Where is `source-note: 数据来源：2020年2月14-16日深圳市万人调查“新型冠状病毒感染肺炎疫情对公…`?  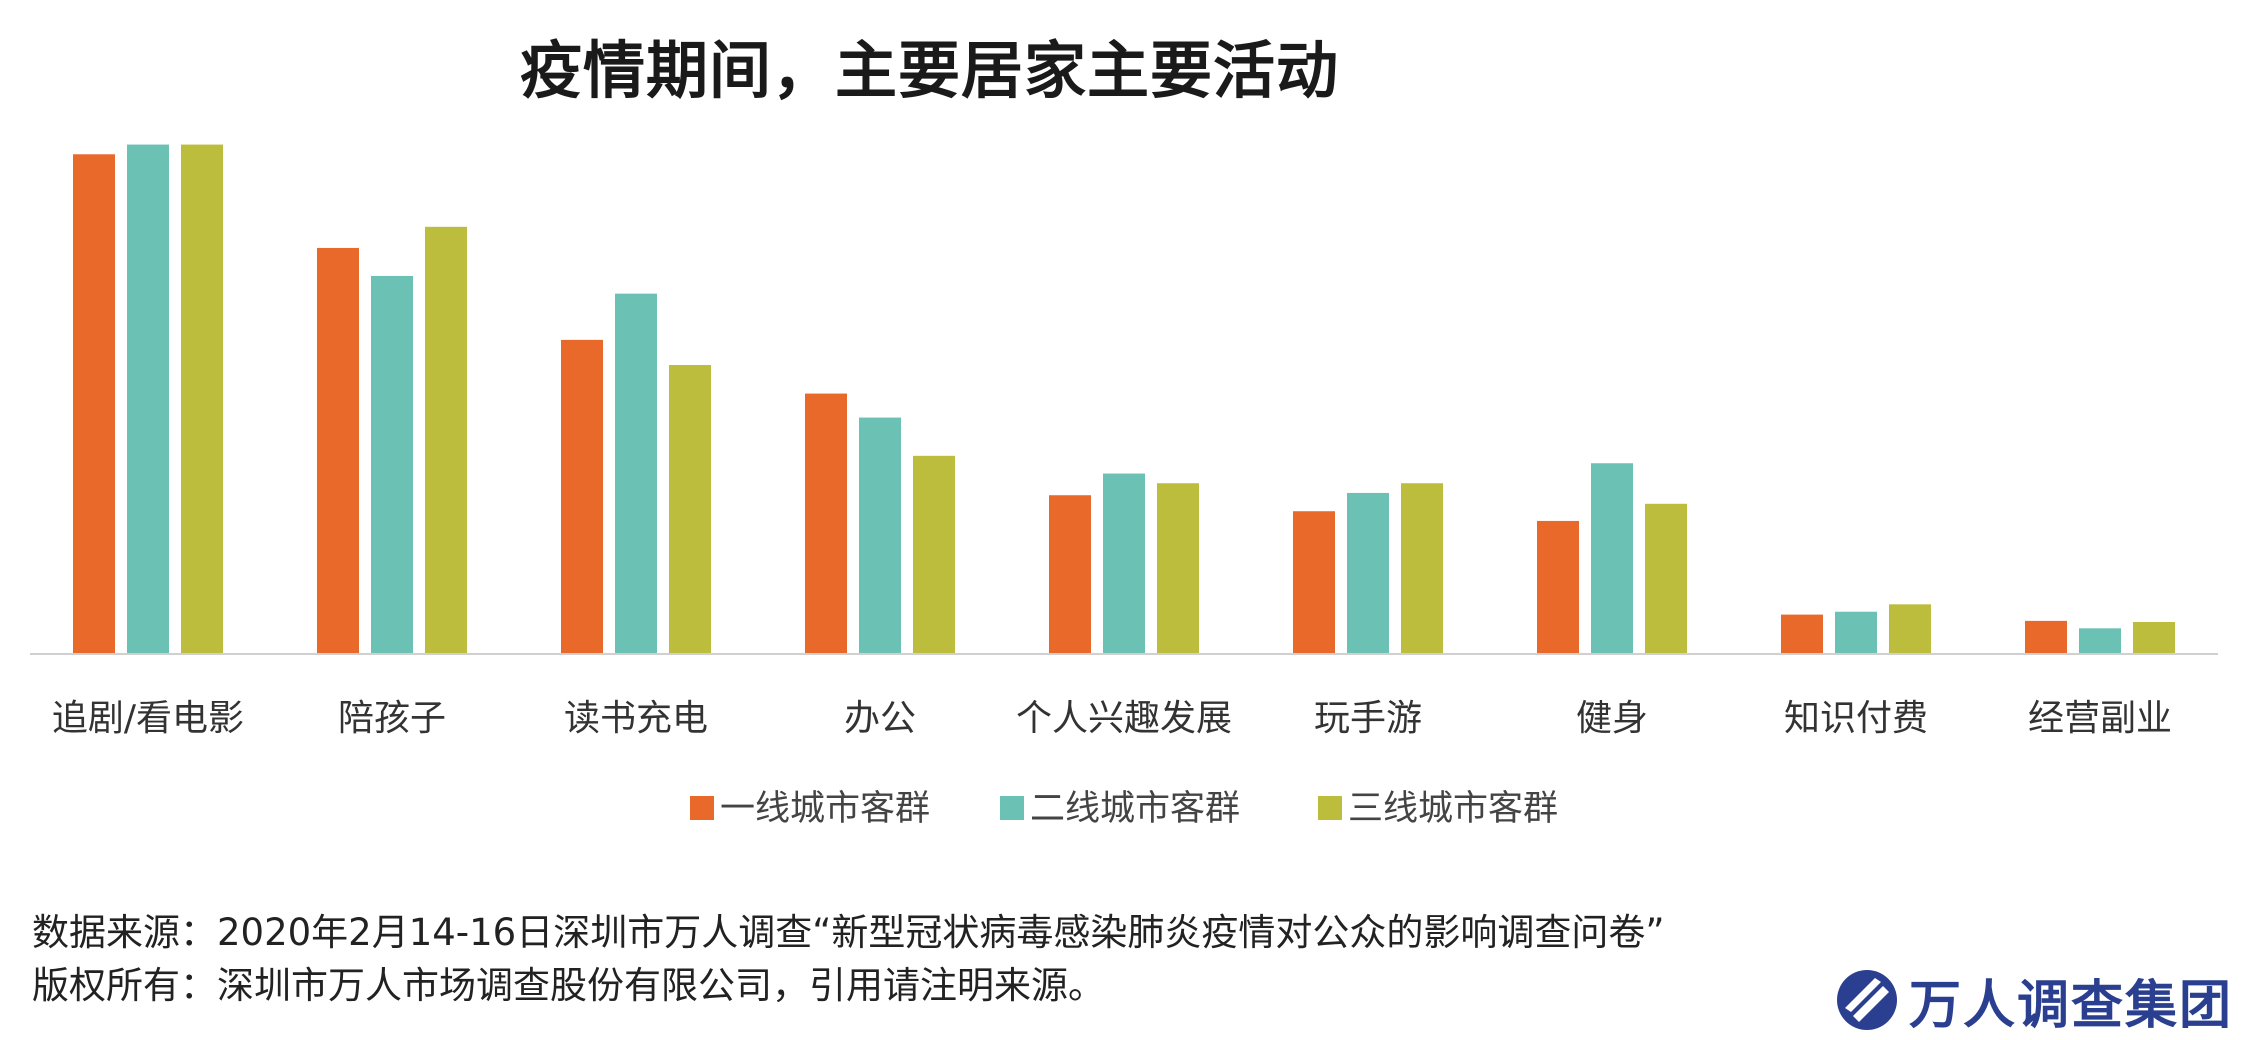
source-note: 数据来源：2020年2月14-16日深圳市万人调查“新型冠状病毒感染肺炎疫情对公… is located at coordinates (848, 932).